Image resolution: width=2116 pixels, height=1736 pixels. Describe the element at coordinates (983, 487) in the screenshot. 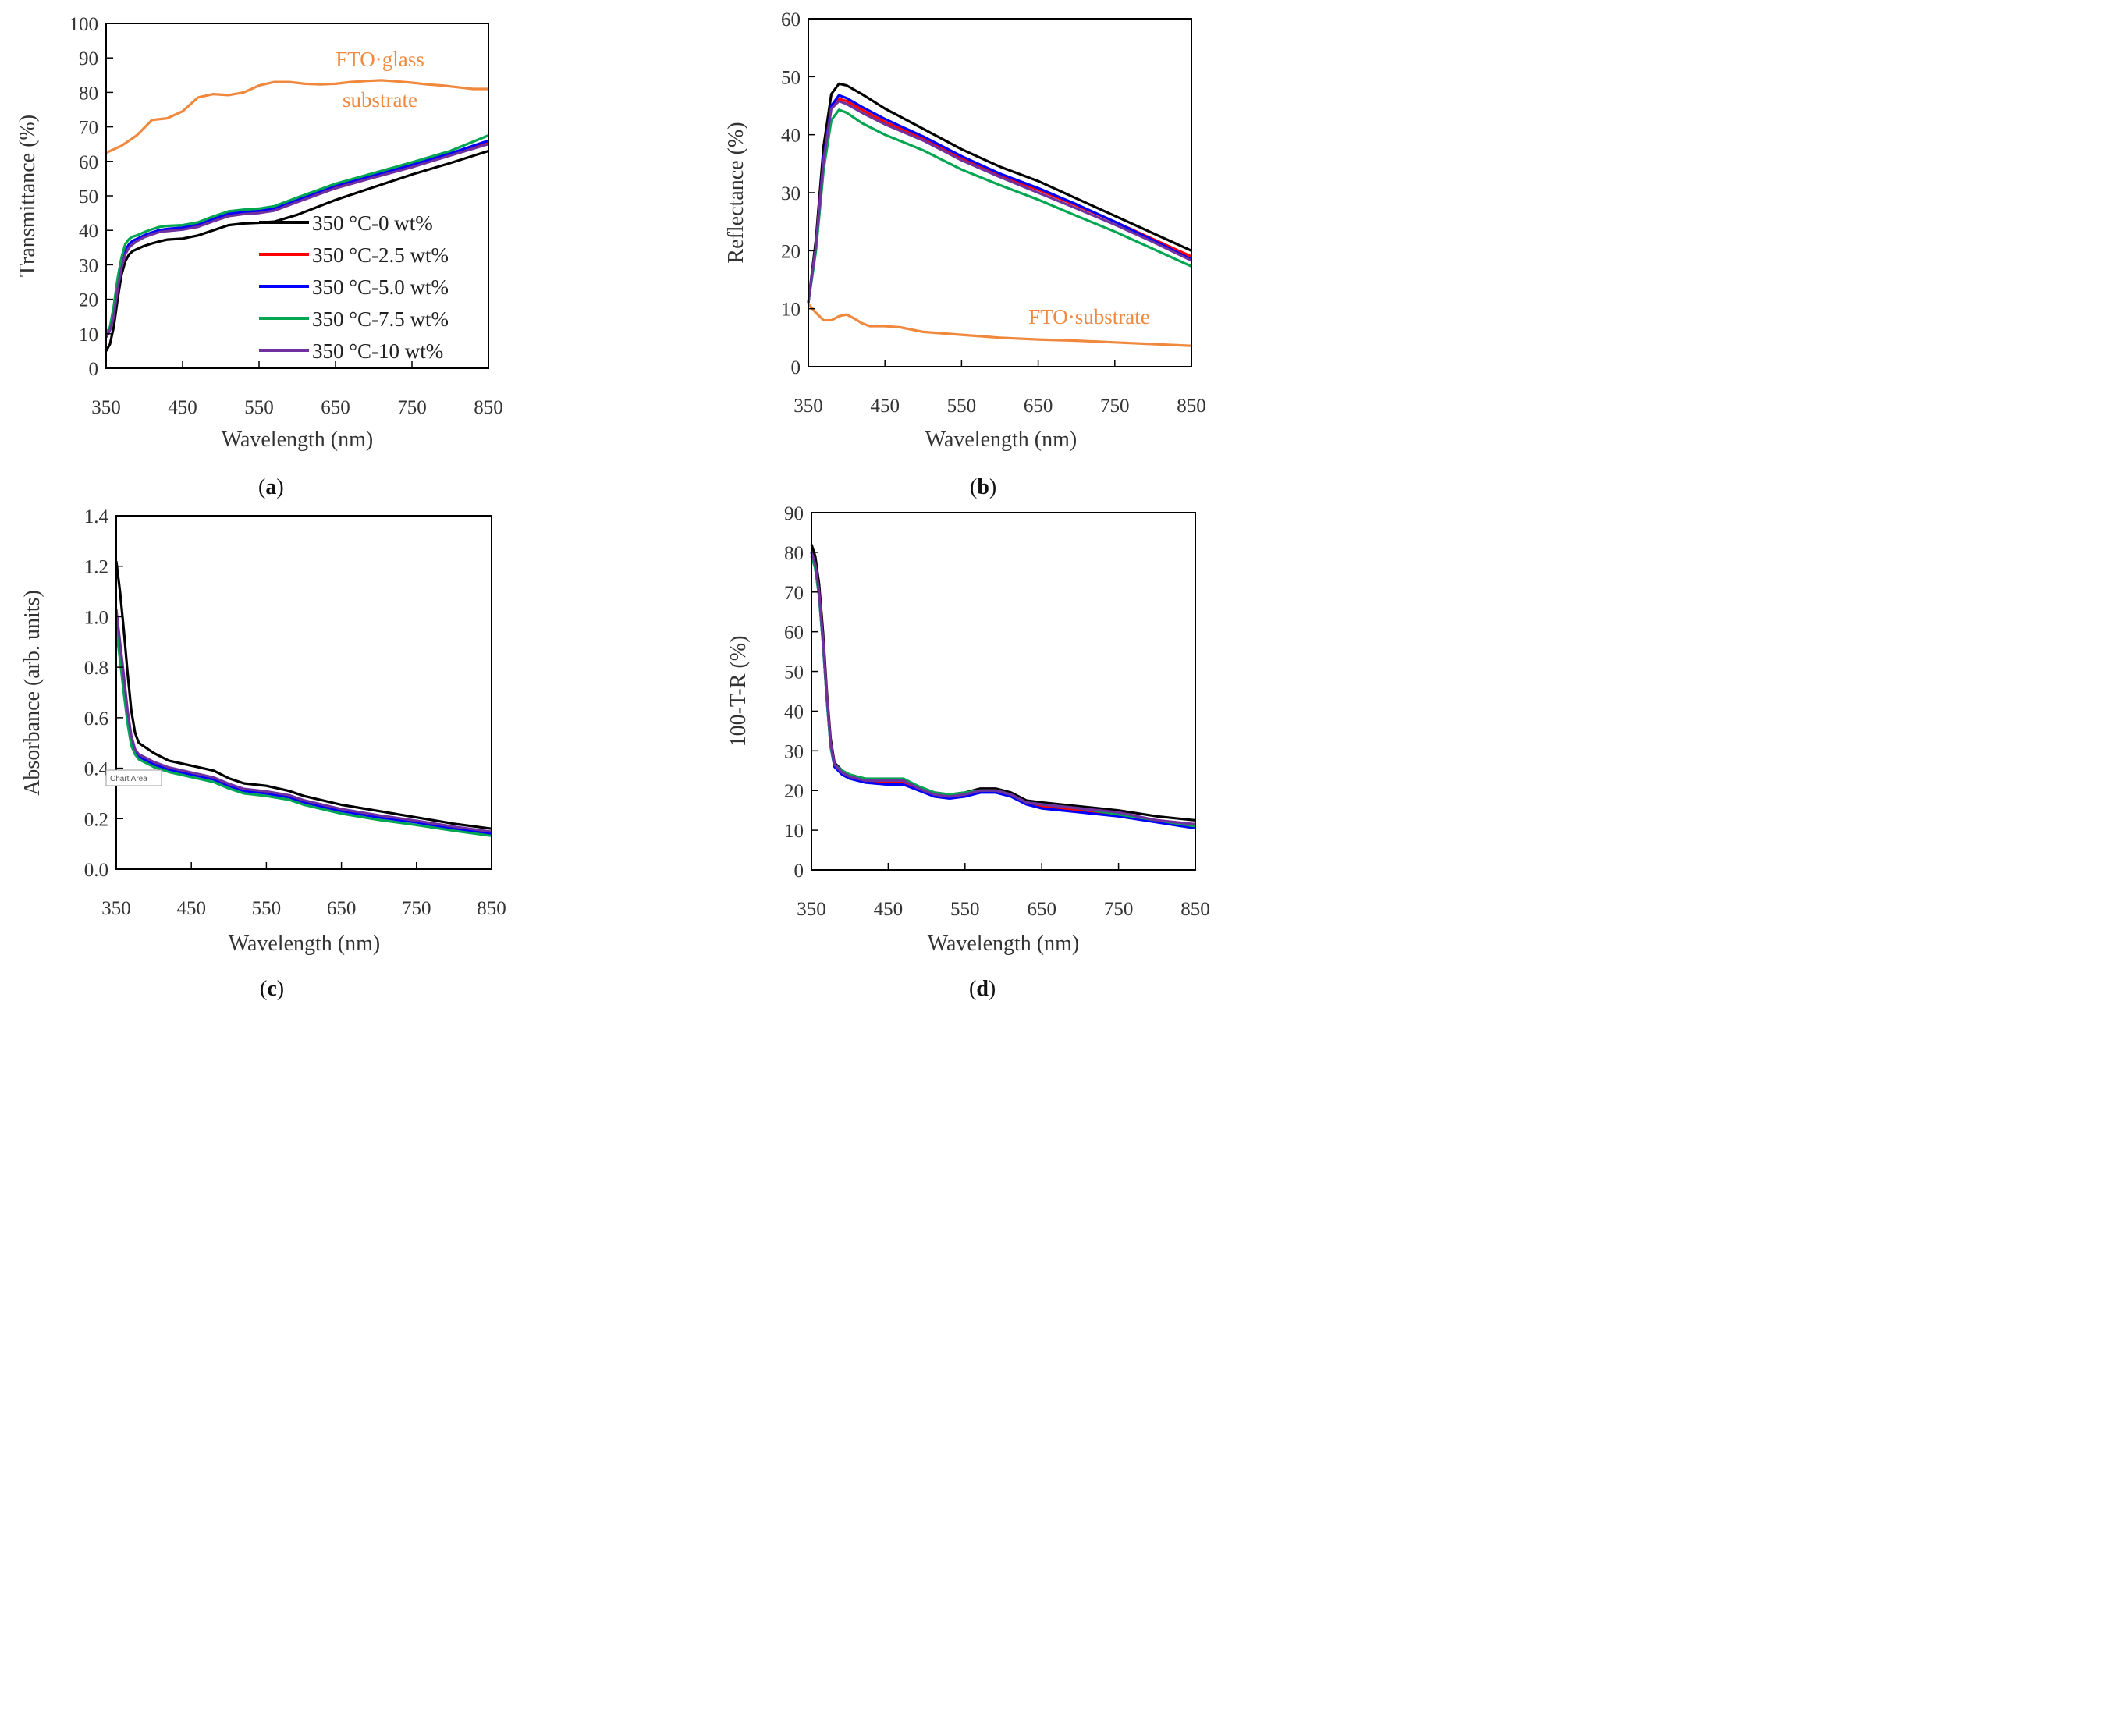

I see `panel-caption: (b)` at that location.